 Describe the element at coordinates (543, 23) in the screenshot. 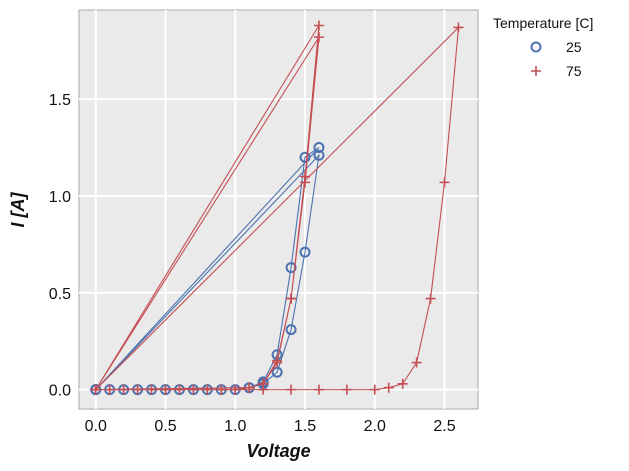

I see `legend-title: Temperature [C]` at that location.